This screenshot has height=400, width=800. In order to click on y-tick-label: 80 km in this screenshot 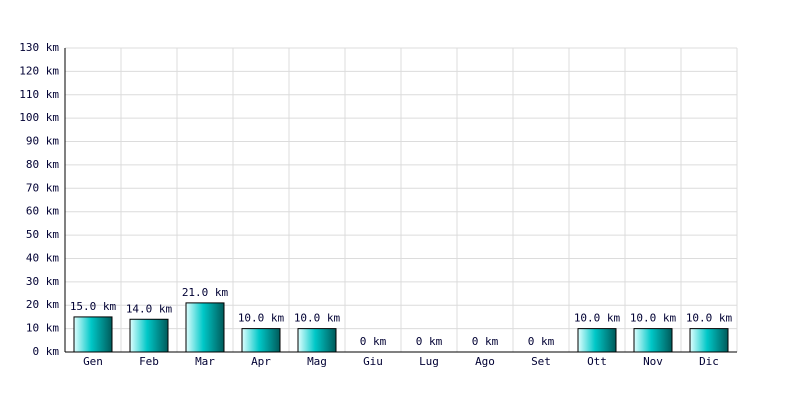, I will do `click(42, 164)`.